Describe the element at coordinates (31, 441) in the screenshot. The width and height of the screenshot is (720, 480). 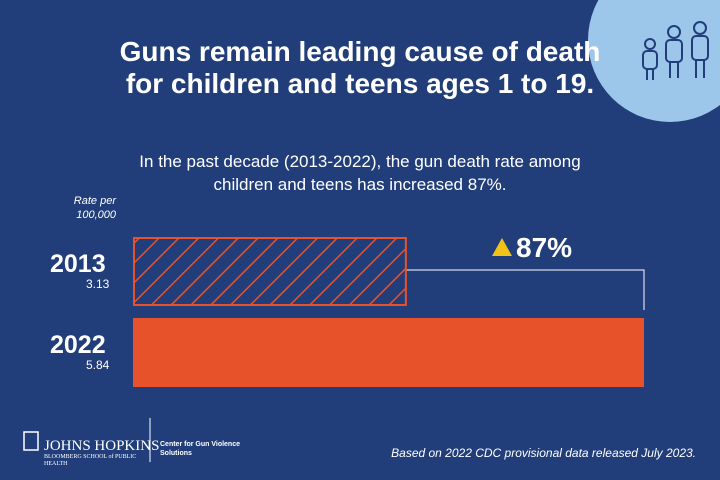
I see `shield-icon` at that location.